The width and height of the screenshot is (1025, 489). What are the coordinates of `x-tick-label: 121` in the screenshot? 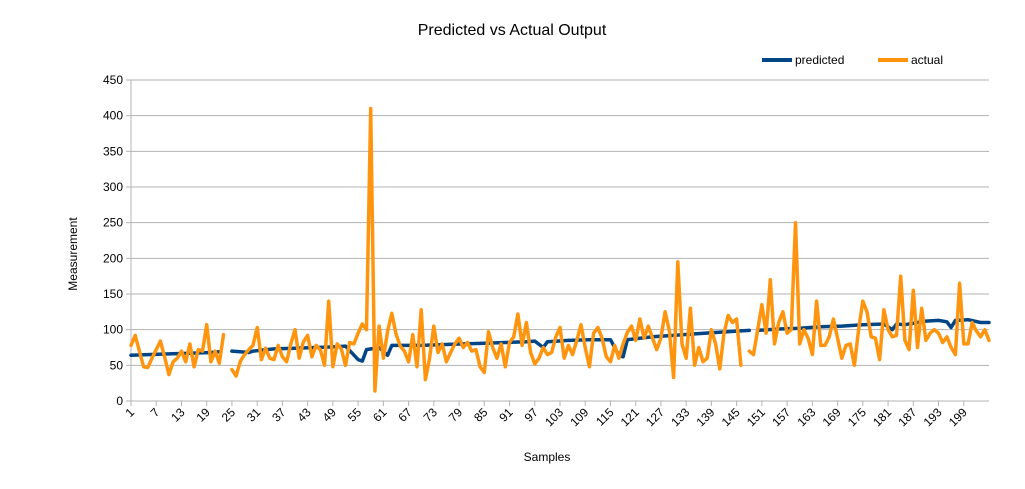 It's located at (630, 417).